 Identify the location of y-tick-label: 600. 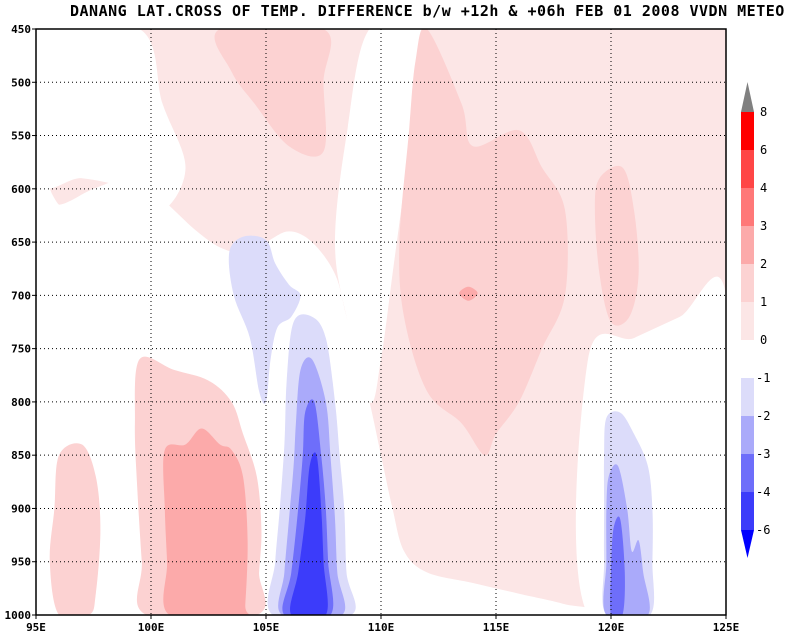
(21, 189).